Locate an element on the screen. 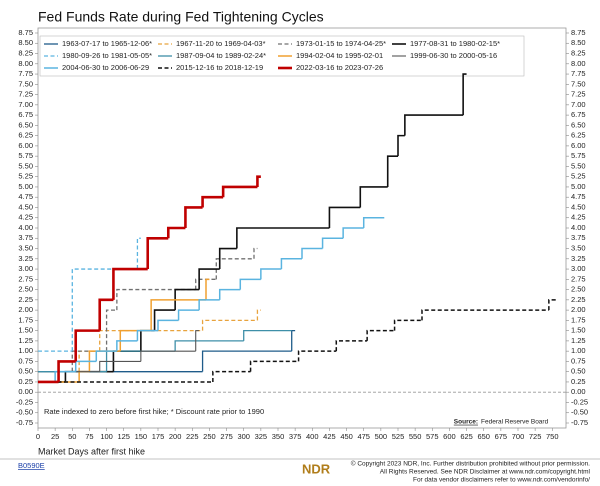 This screenshot has height=486, width=600. x-tick-label: 25 is located at coordinates (55, 436).